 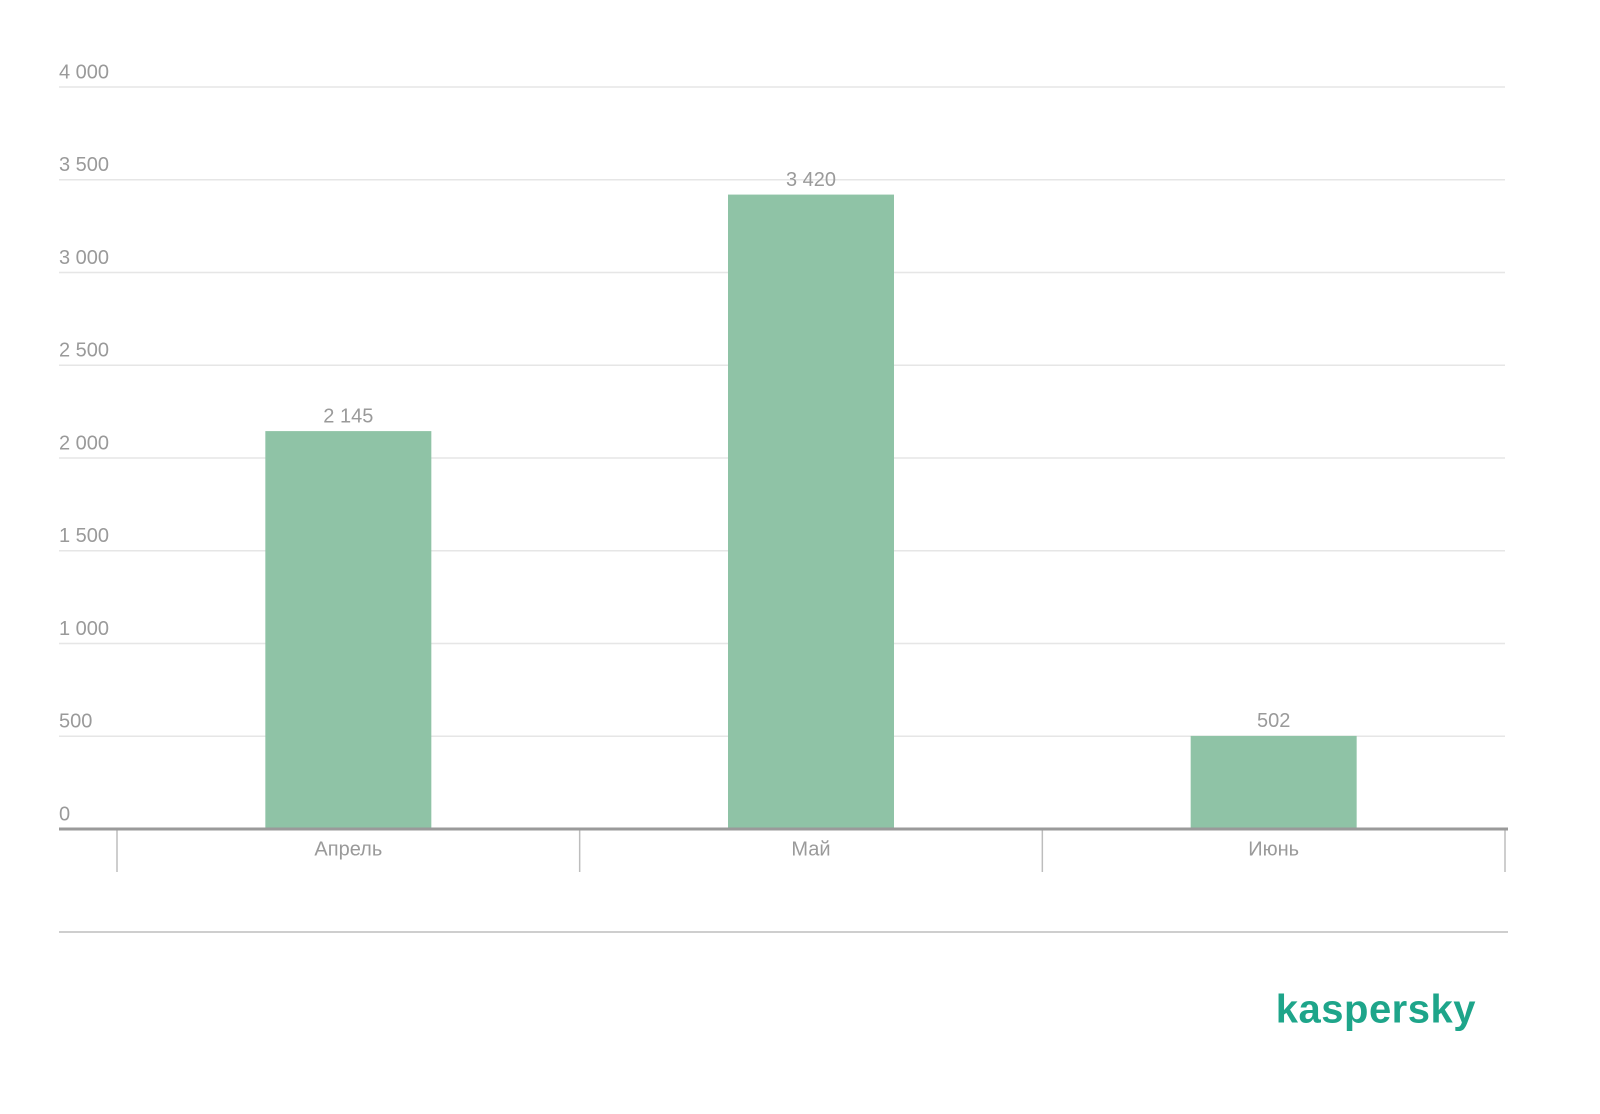 What do you see at coordinates (84, 443) in the screenshot?
I see `y-tick-label: 2 000` at bounding box center [84, 443].